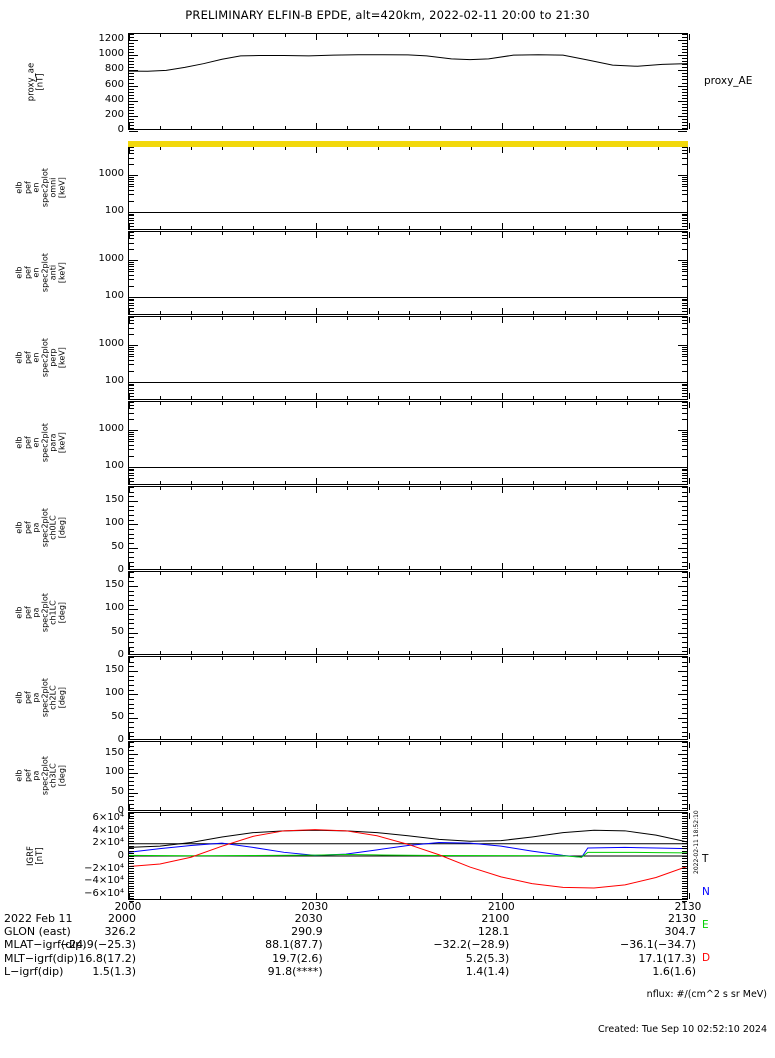  Describe the element at coordinates (387, 918) in the screenshot. I see `footer-row: 2022 Feb 11 2000 2030 2100 2130` at that location.